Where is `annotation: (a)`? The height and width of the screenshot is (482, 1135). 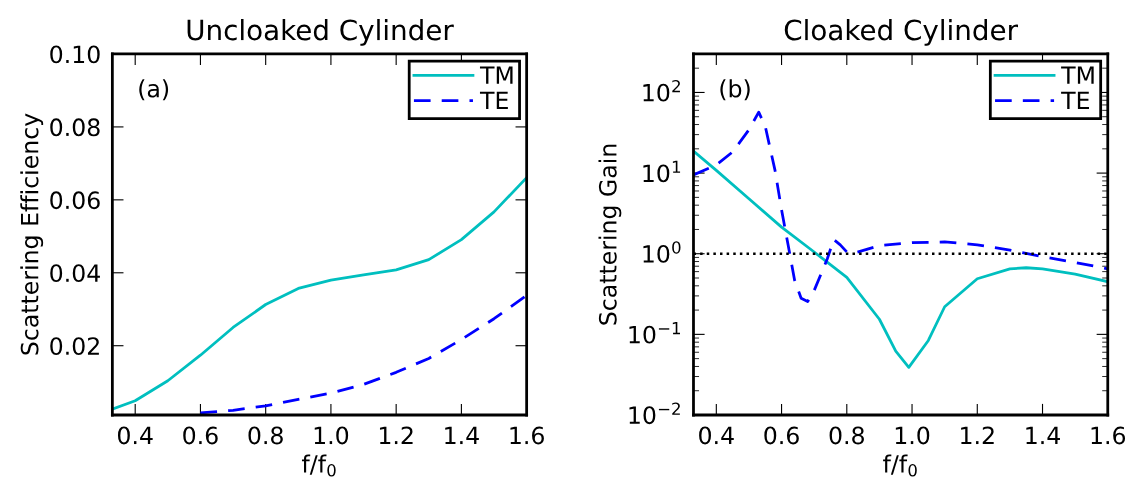
annotation: (a) is located at coordinates (154, 90).